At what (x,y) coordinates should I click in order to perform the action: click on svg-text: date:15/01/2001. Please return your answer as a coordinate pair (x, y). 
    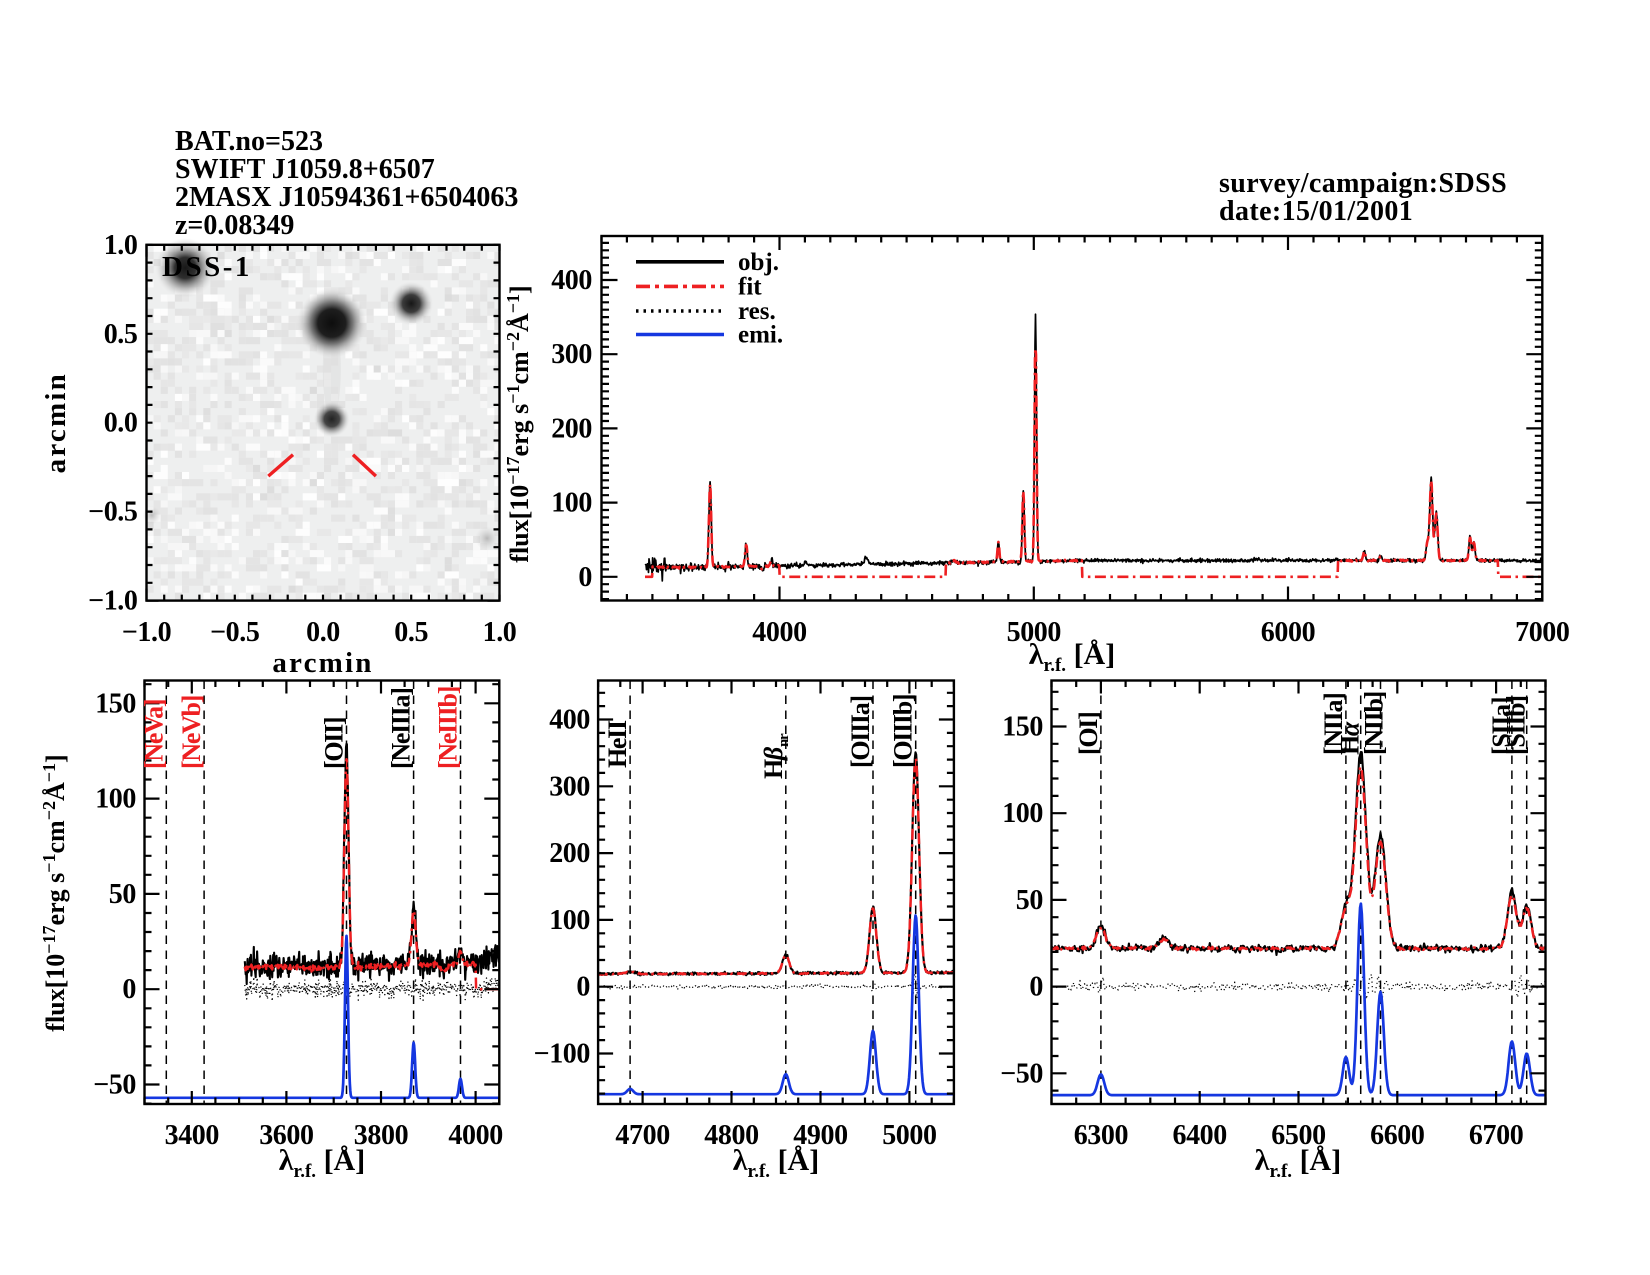
    Looking at the image, I should click on (1316, 211).